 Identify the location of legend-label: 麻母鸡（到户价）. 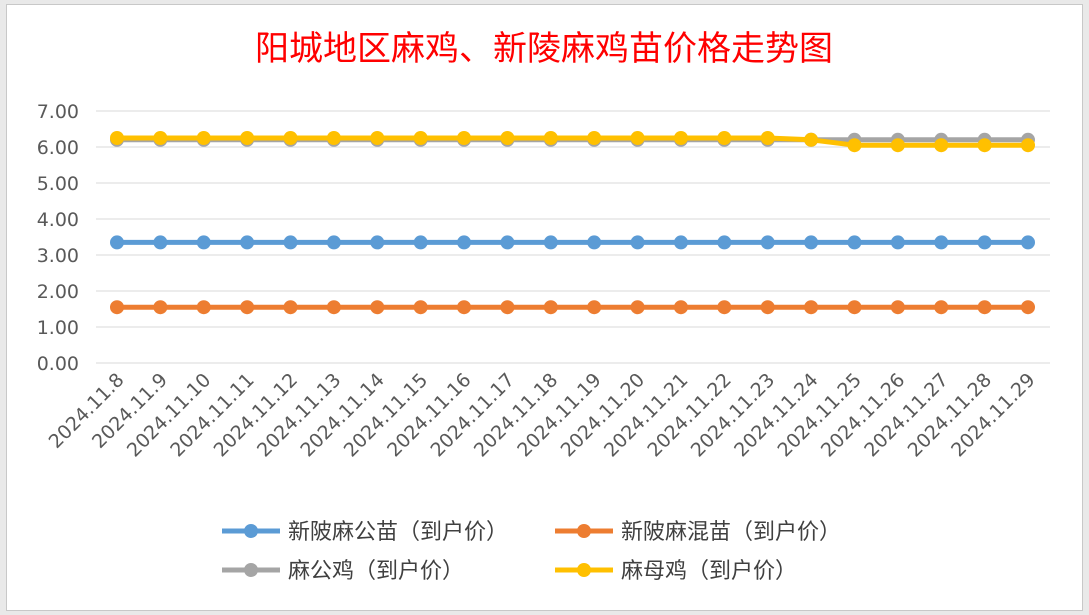
(709, 571).